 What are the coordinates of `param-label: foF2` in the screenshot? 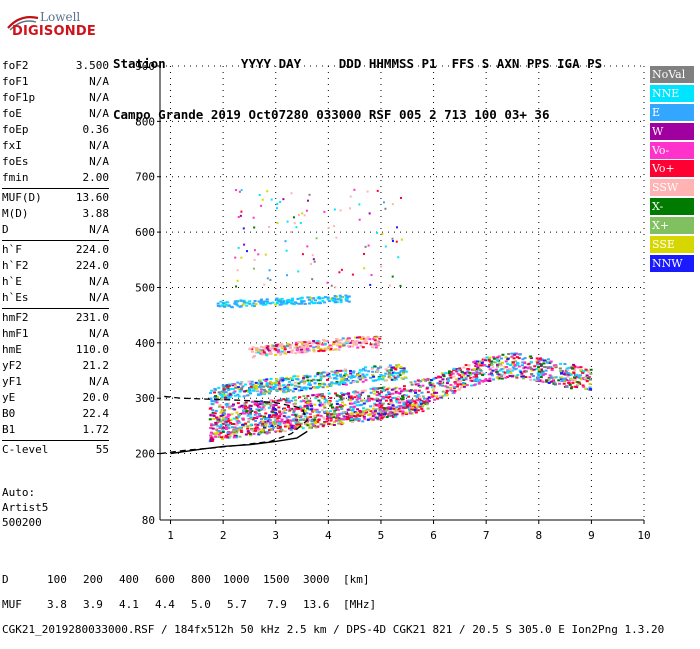 It's located at (15, 65).